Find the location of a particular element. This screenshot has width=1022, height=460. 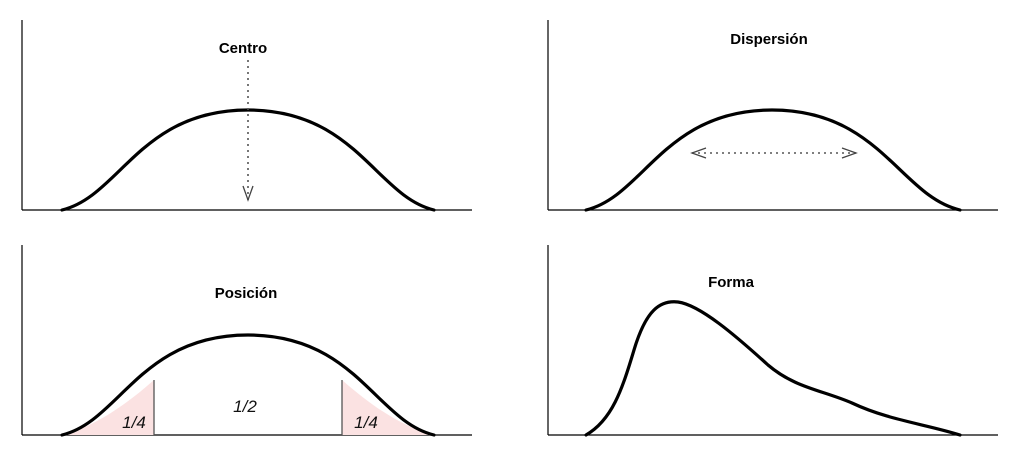

right-fraction-label: 1/4 is located at coordinates (366, 422).